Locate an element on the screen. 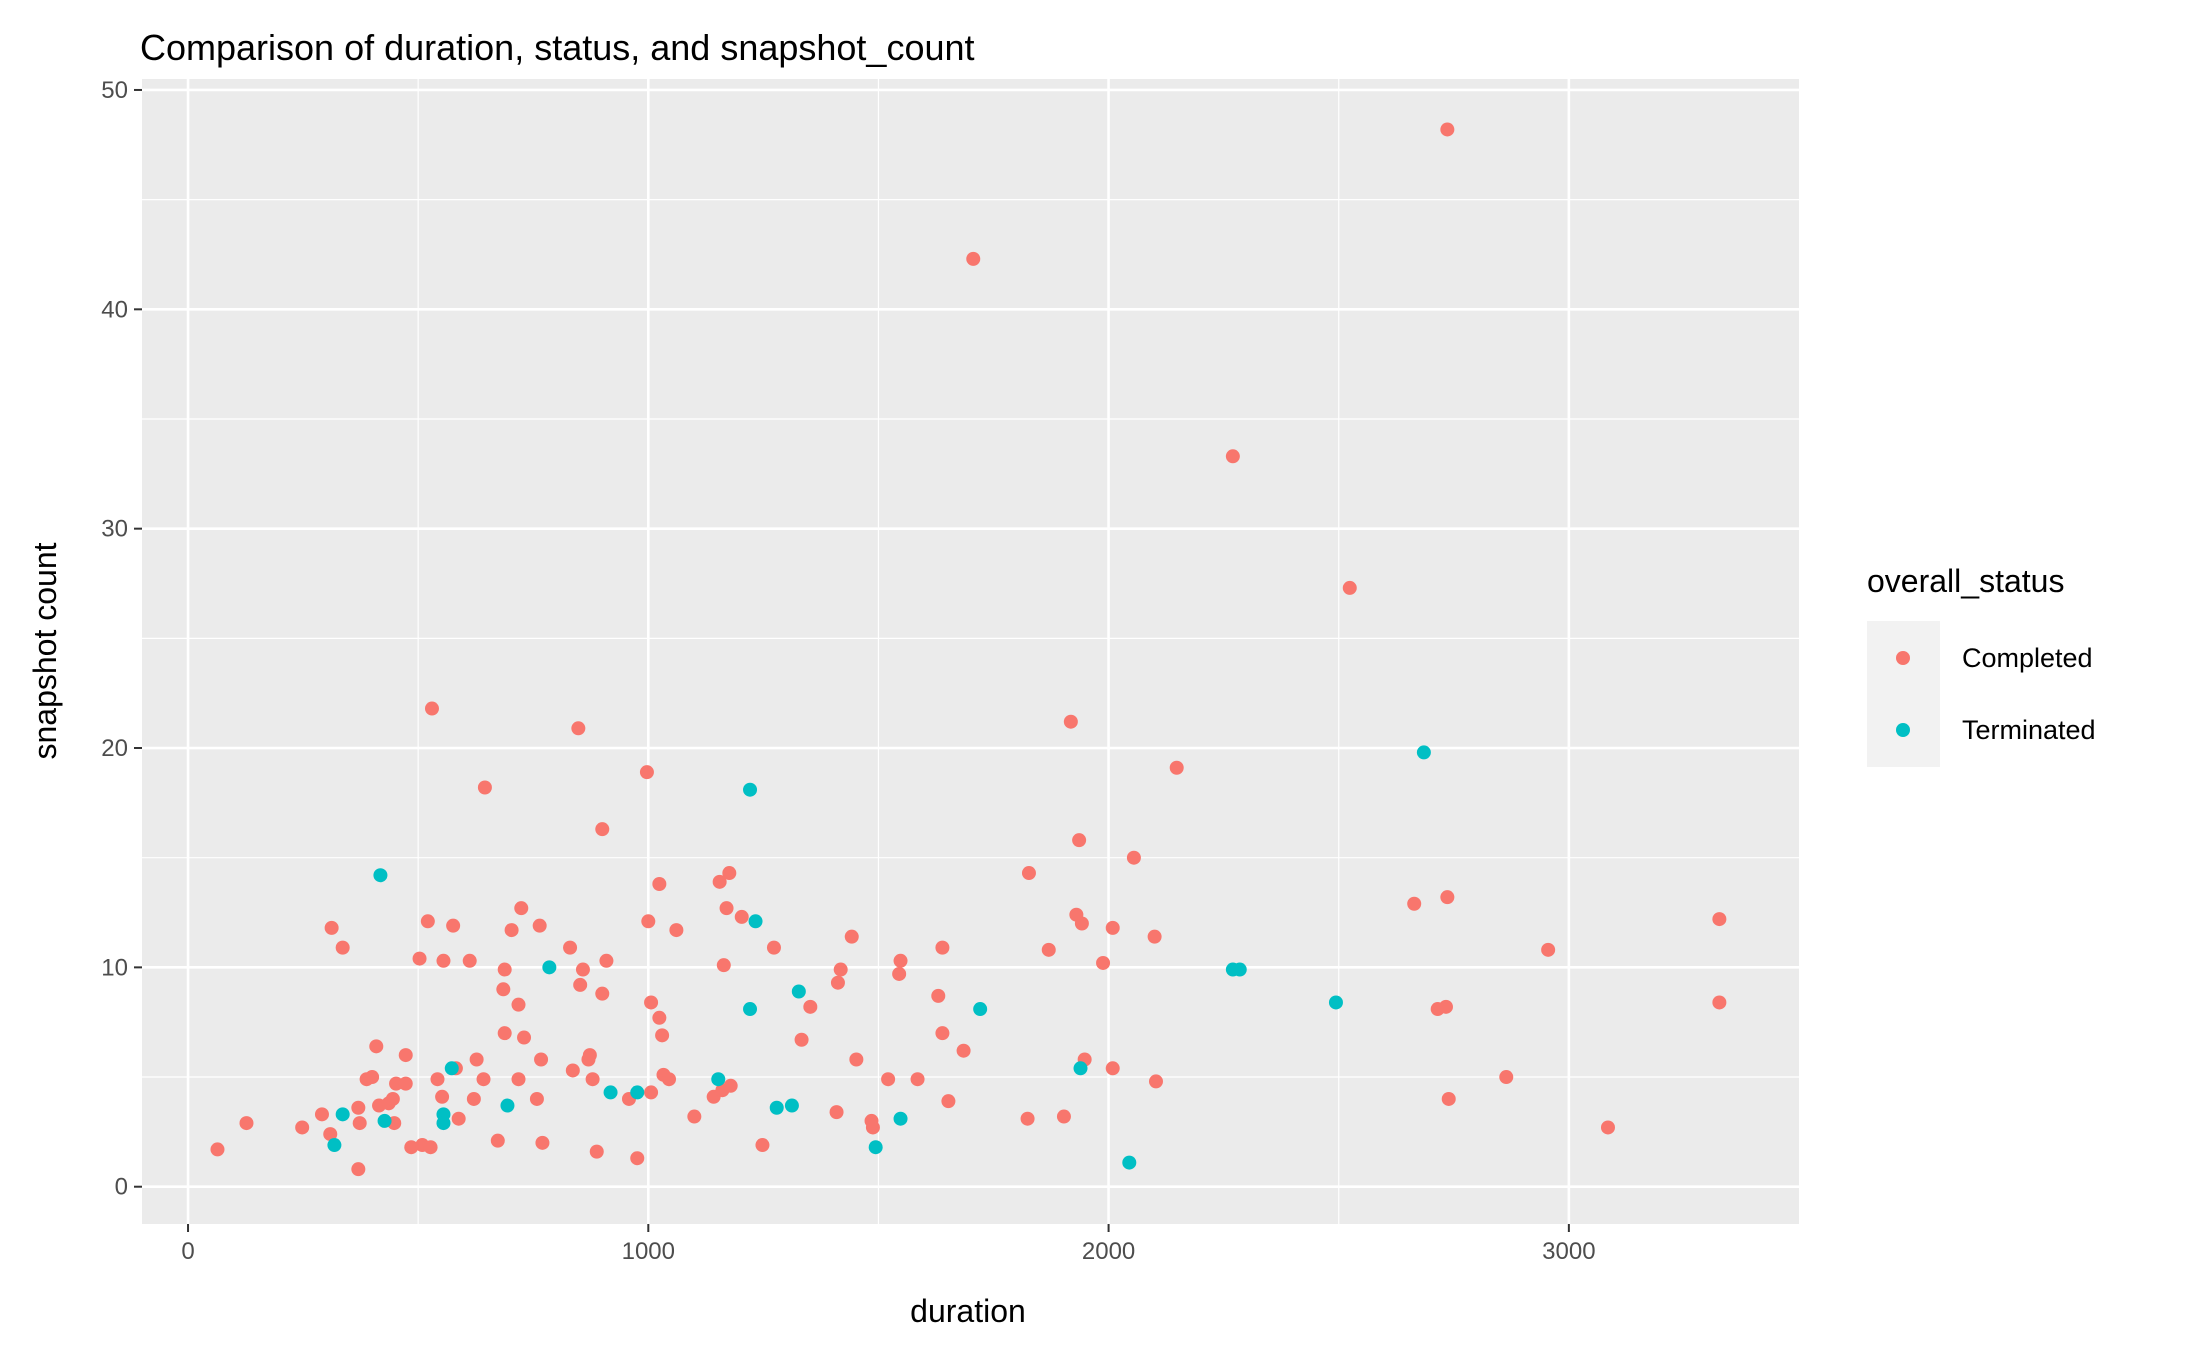  y-tick-label: 40 is located at coordinates (114, 309).